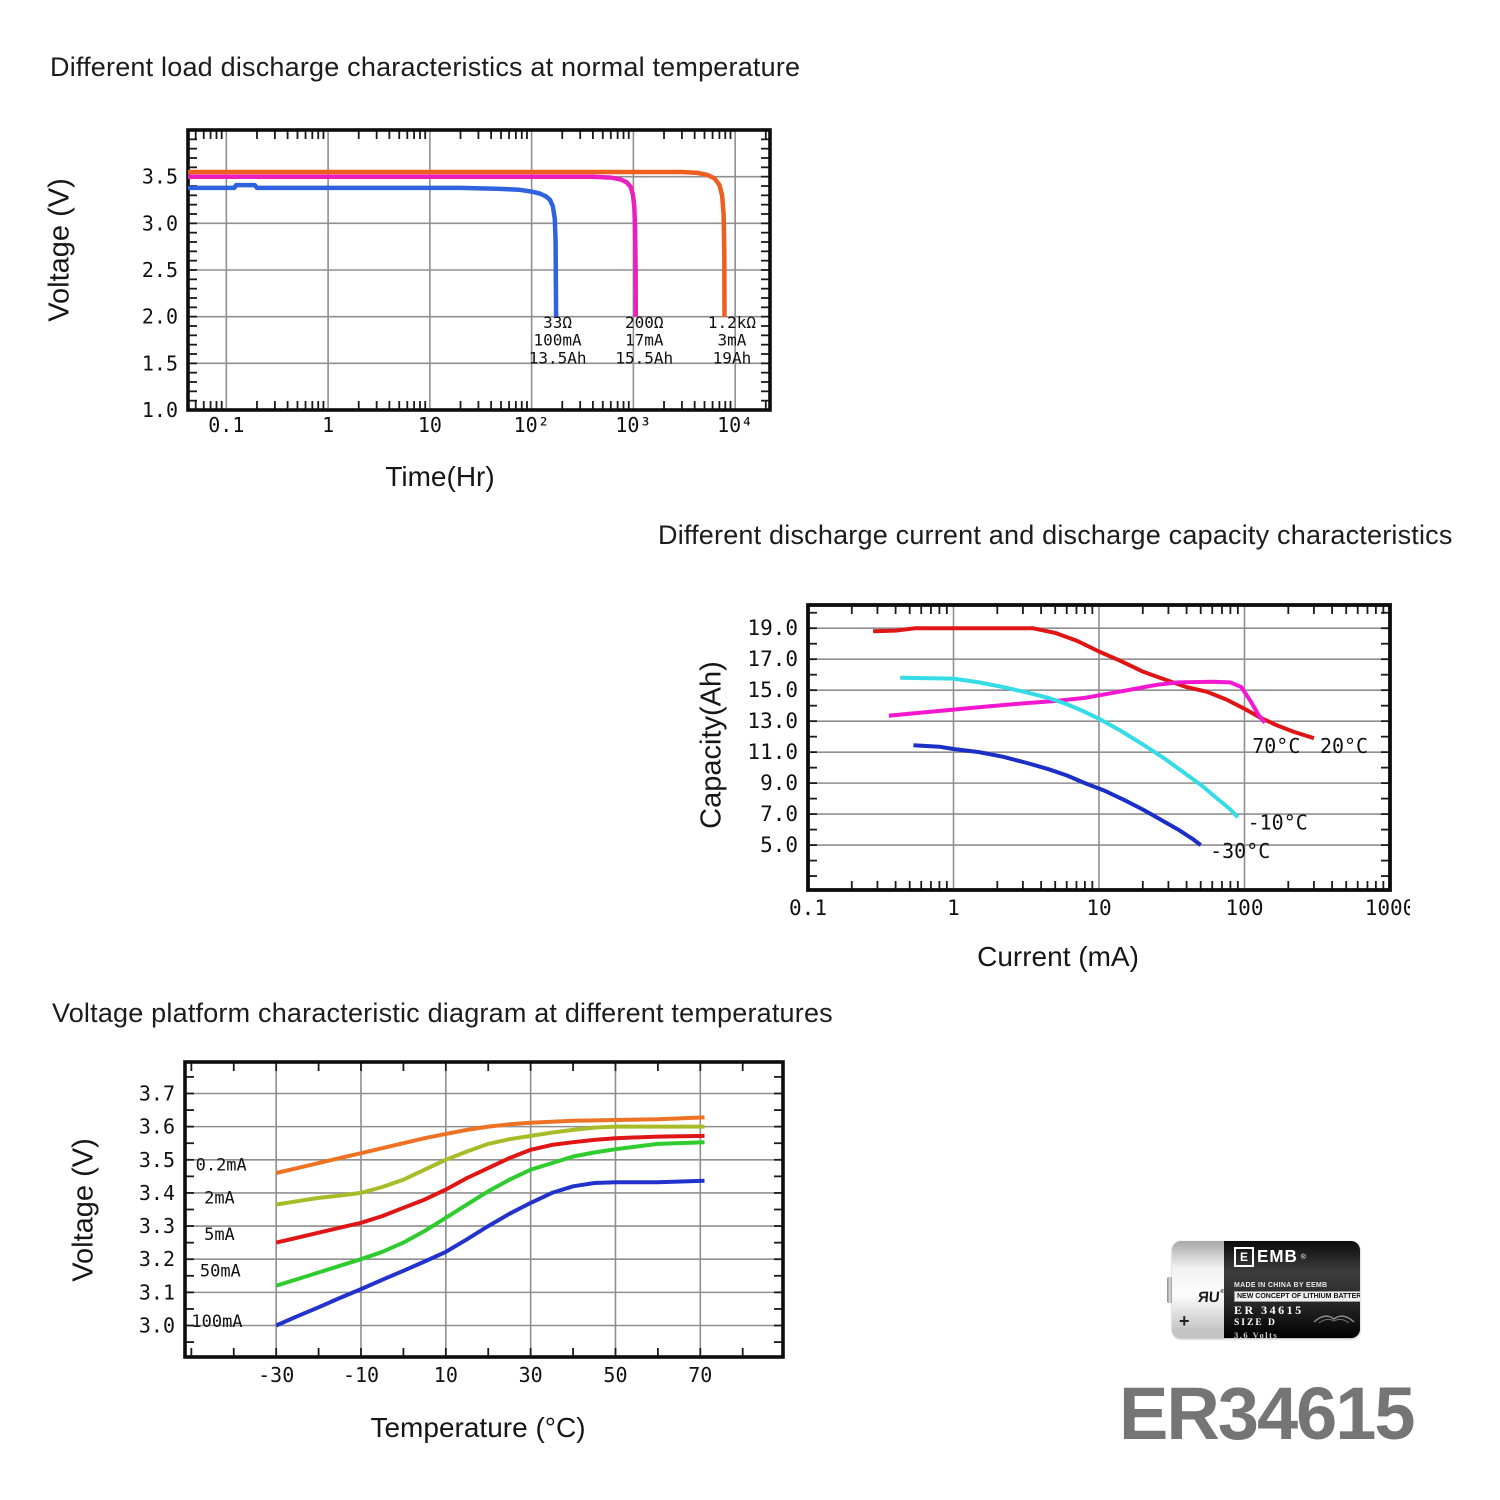  I want to click on x-tick-label: 100, so click(1245, 908).